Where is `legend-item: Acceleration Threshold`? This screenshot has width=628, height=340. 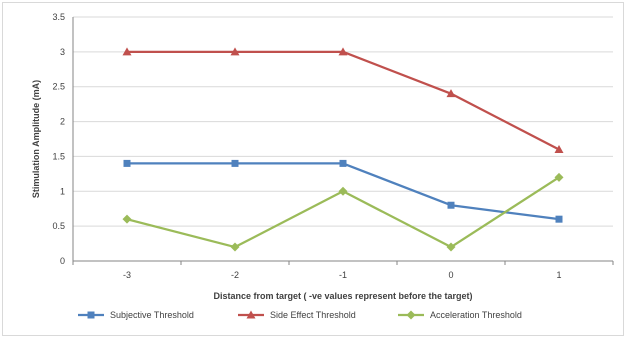
legend-item: Acceleration Threshold is located at coordinates (460, 315).